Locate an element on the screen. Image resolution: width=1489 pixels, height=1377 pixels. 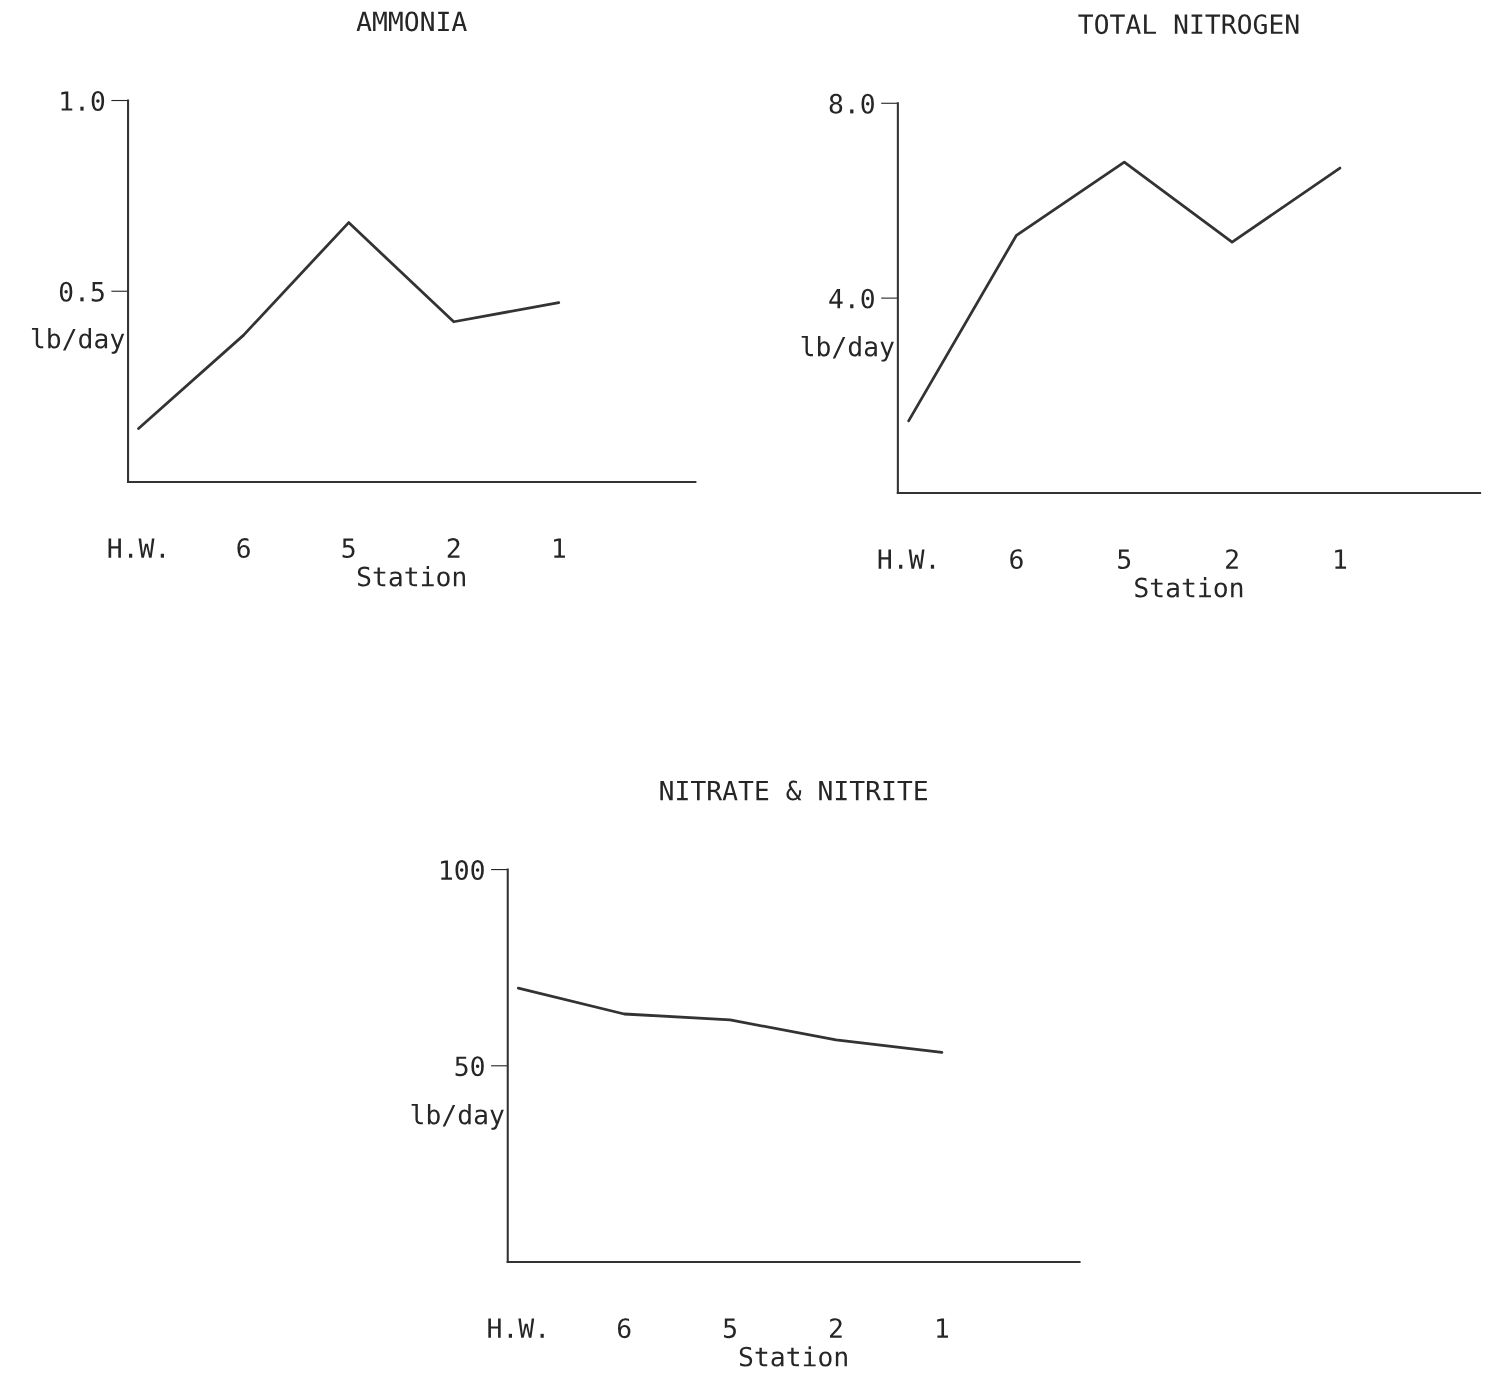
y-tick-label: 4.0 is located at coordinates (851, 298).